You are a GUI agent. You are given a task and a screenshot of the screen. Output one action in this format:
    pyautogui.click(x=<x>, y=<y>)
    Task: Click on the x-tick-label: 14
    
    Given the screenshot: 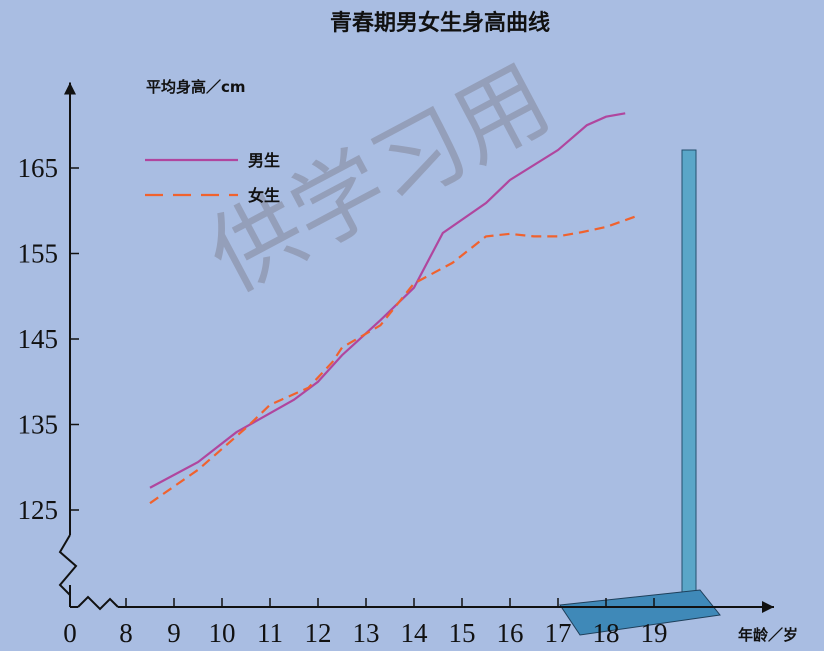 What is the action you would take?
    pyautogui.click(x=415, y=633)
    